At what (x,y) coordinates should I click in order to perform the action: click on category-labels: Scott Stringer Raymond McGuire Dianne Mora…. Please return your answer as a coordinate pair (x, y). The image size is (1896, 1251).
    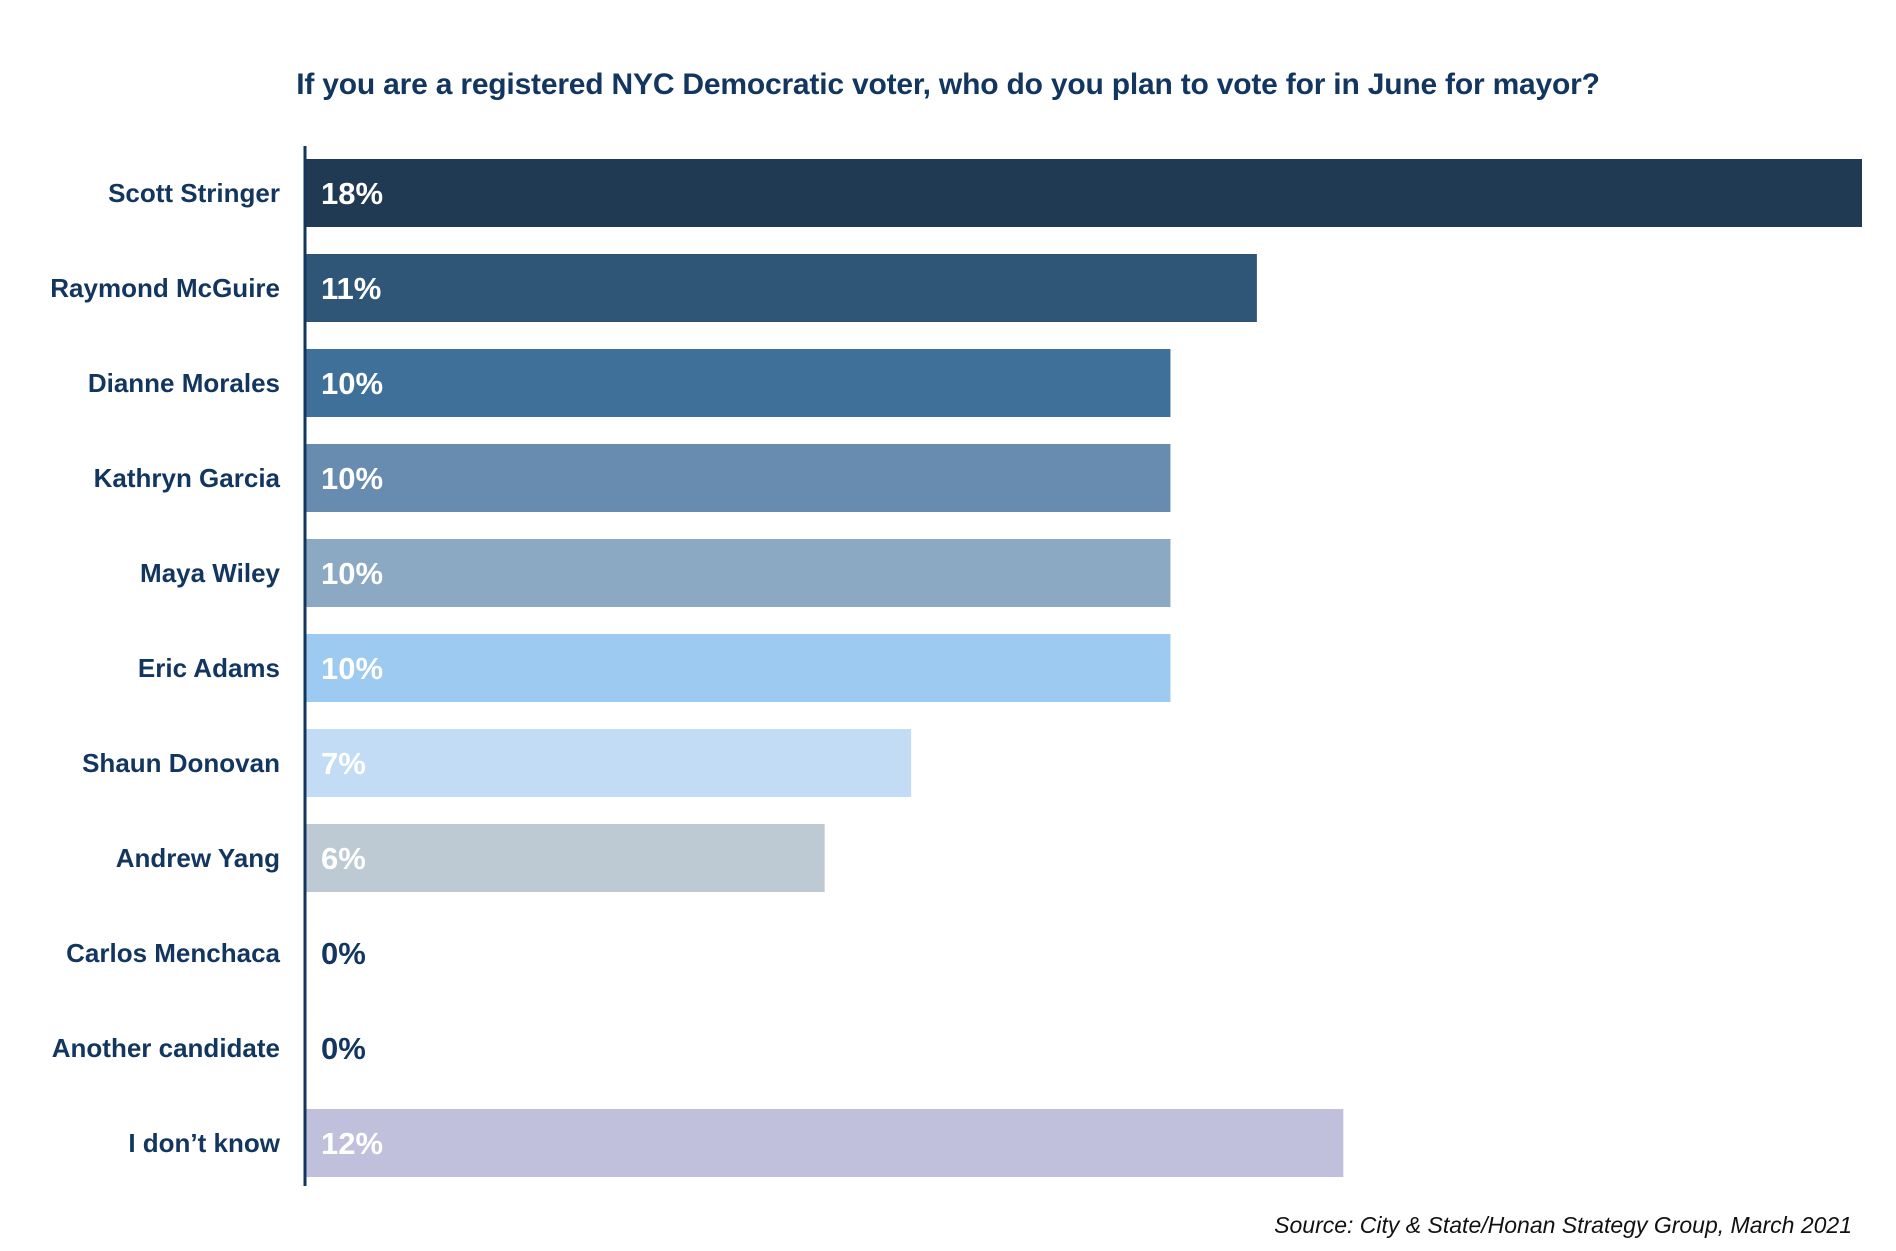
    Looking at the image, I should click on (165, 668).